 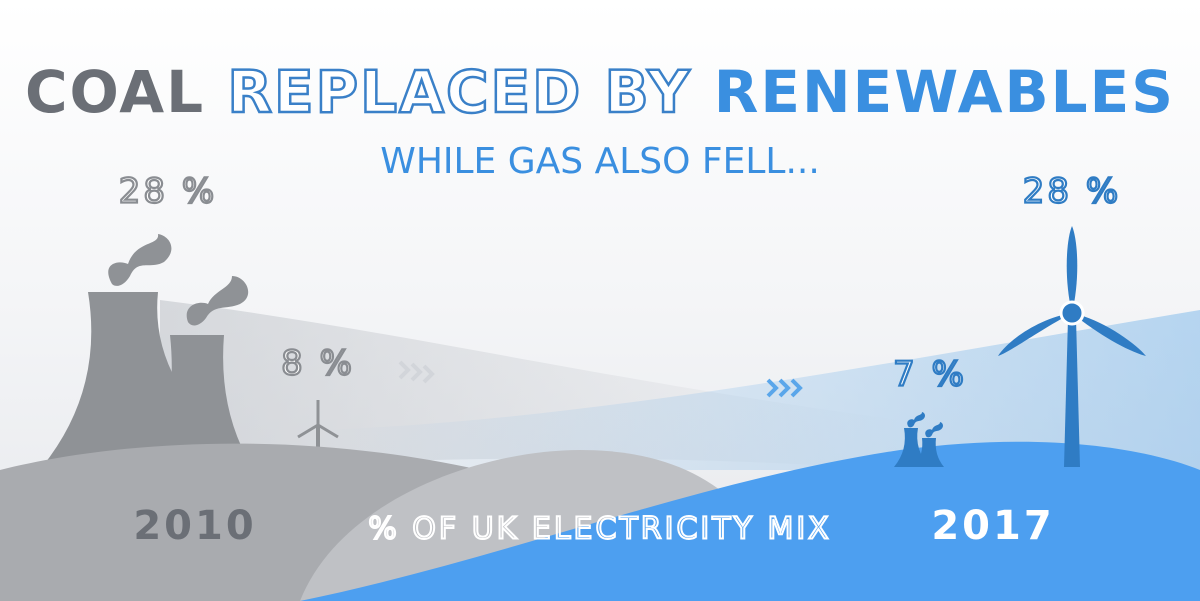 I want to click on turbine-2017, so click(x=1072, y=346).